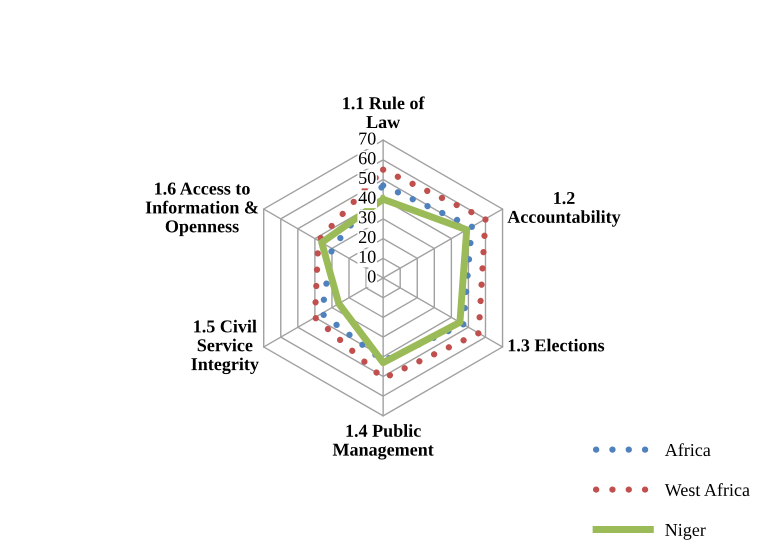 The height and width of the screenshot is (556, 774). Describe the element at coordinates (384, 112) in the screenshot. I see `spoke-label: 1.1 Rule of Law` at that location.